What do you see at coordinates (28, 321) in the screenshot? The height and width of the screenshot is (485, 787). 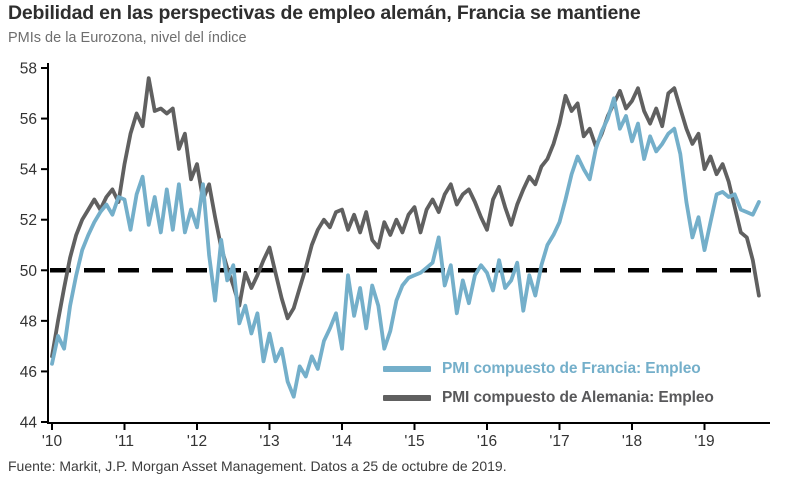 I see `y-tick-label: 48` at bounding box center [28, 321].